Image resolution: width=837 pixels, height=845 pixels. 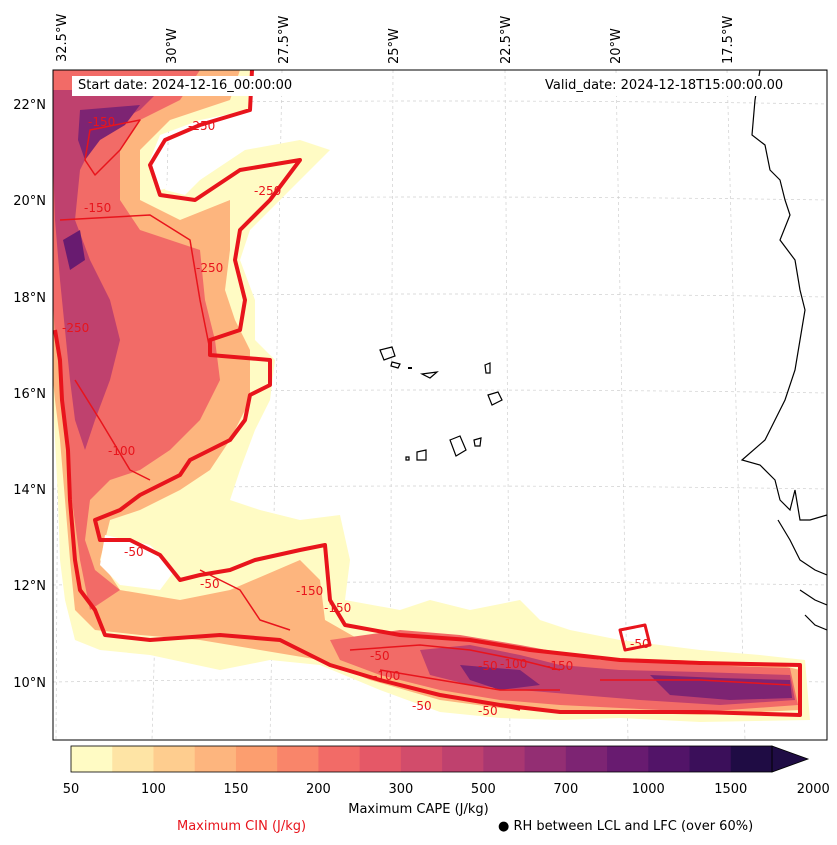 I want to click on valid-date-label: Valid_date: 2024-12-18T15:00:00.00, so click(x=664, y=86).